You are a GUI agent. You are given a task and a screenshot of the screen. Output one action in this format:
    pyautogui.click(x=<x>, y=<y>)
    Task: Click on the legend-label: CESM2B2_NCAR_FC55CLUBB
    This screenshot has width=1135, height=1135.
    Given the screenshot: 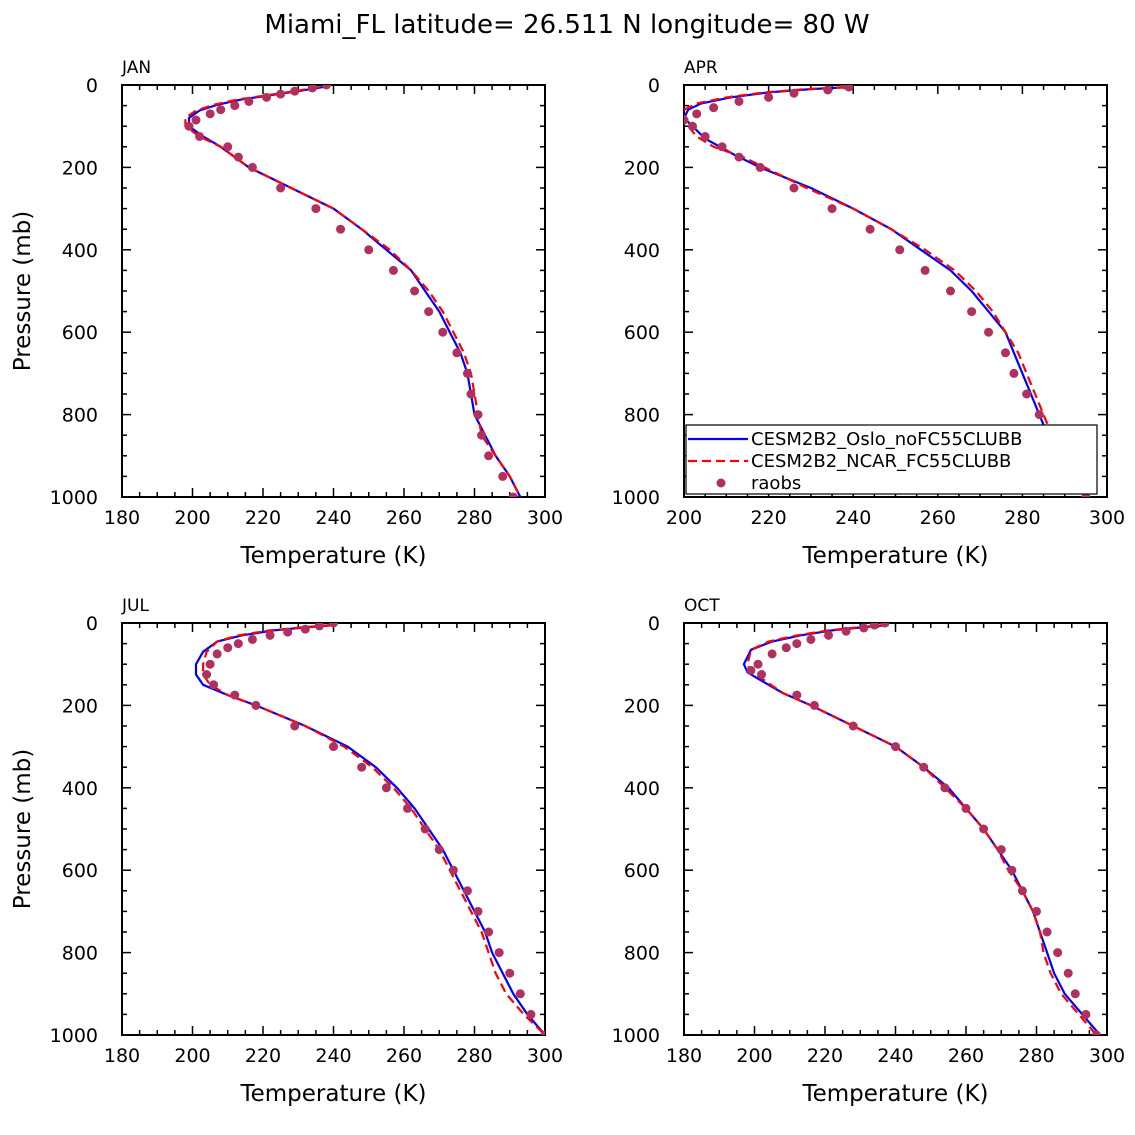 What is the action you would take?
    pyautogui.click(x=881, y=461)
    